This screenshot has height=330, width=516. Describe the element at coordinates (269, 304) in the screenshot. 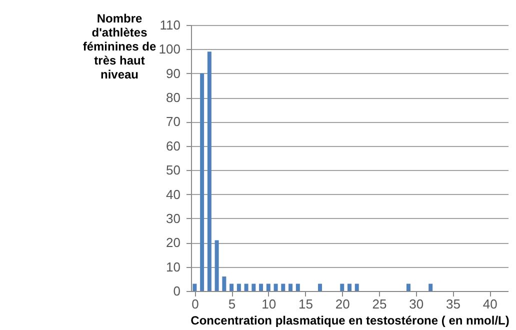

I see `x-tick-label: 10` at that location.